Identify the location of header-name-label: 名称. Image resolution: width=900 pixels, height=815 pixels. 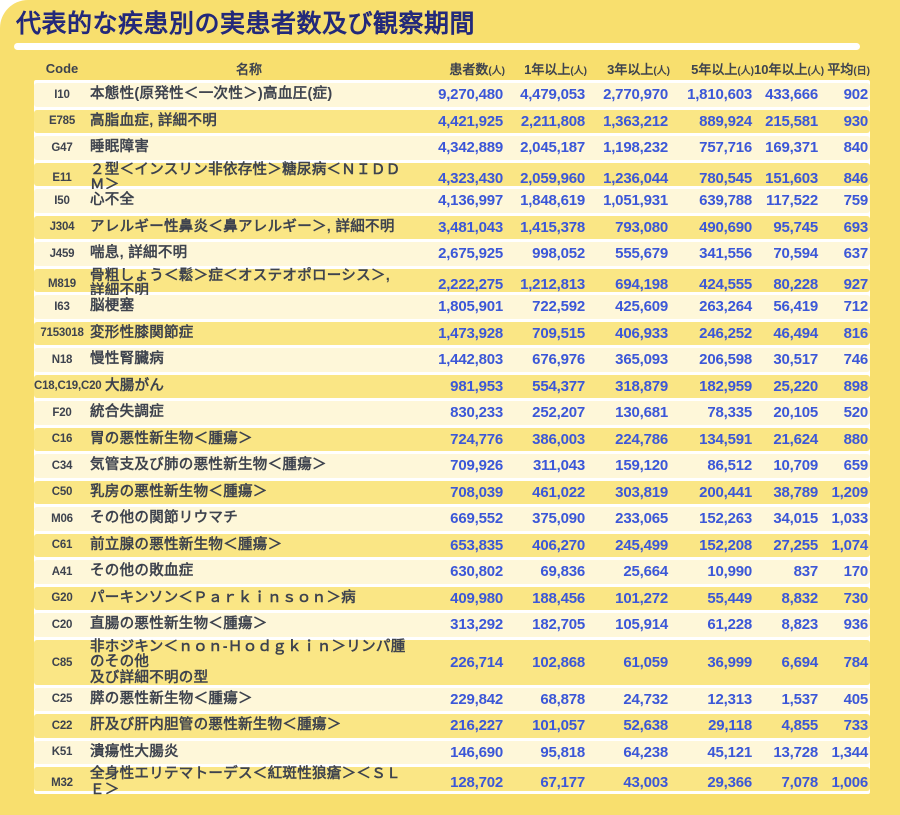
(248, 69).